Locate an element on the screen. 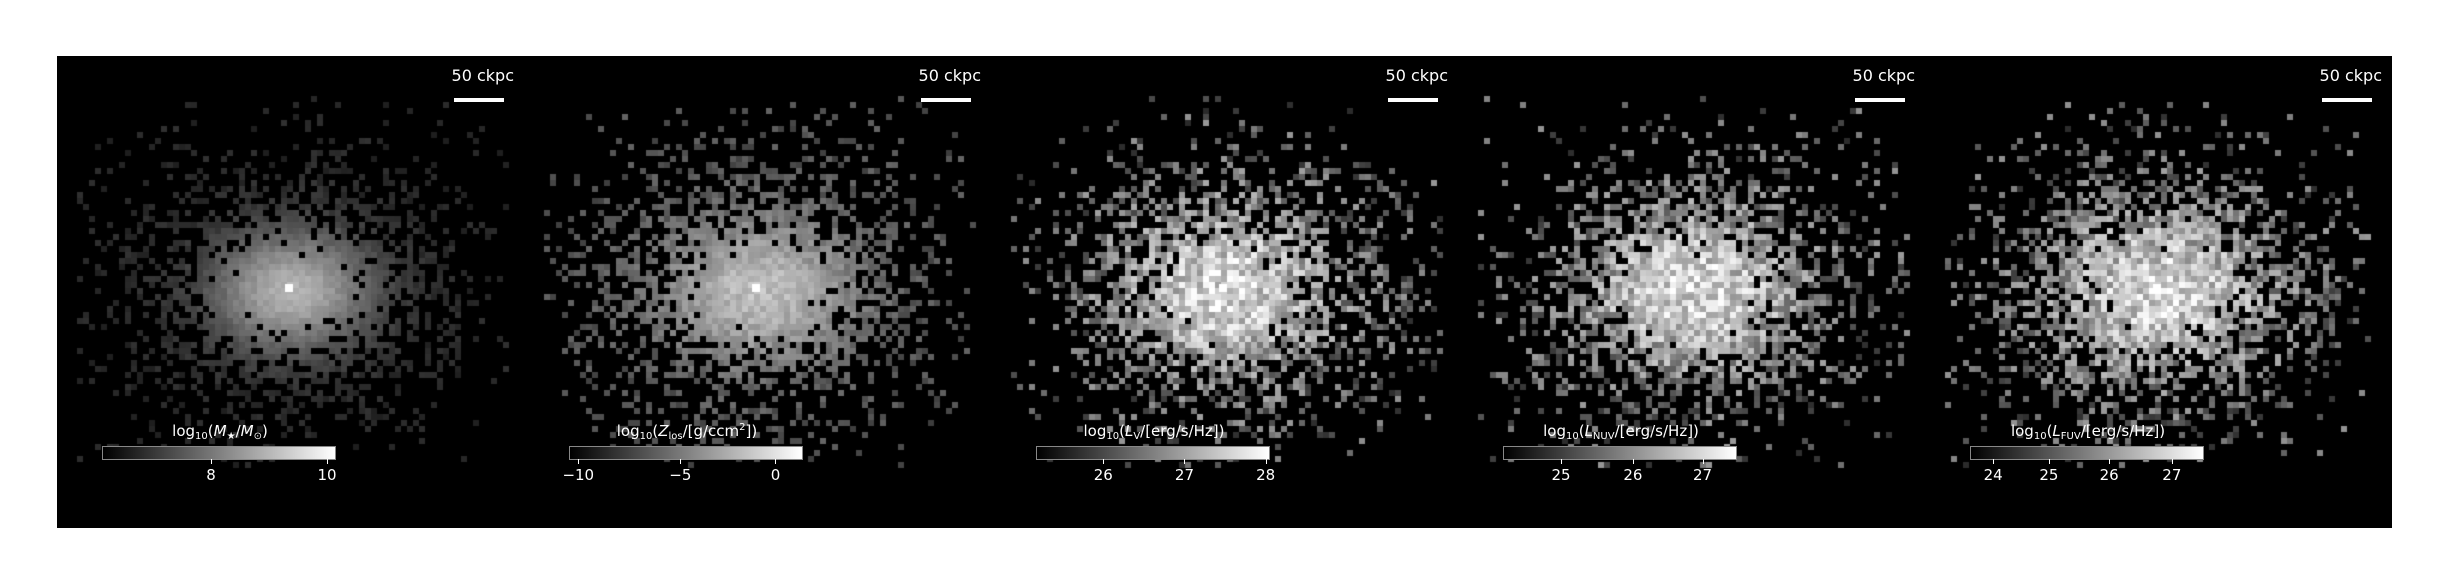  colorbar-title: log10(LV/[erg/s/Hz]) is located at coordinates (1154, 432).